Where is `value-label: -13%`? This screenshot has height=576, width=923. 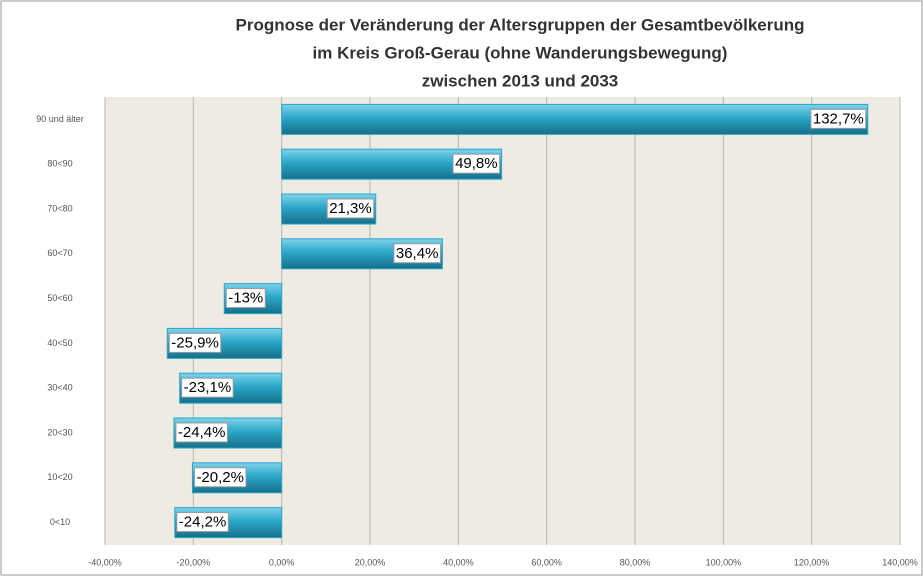
value-label: -13% is located at coordinates (245, 298).